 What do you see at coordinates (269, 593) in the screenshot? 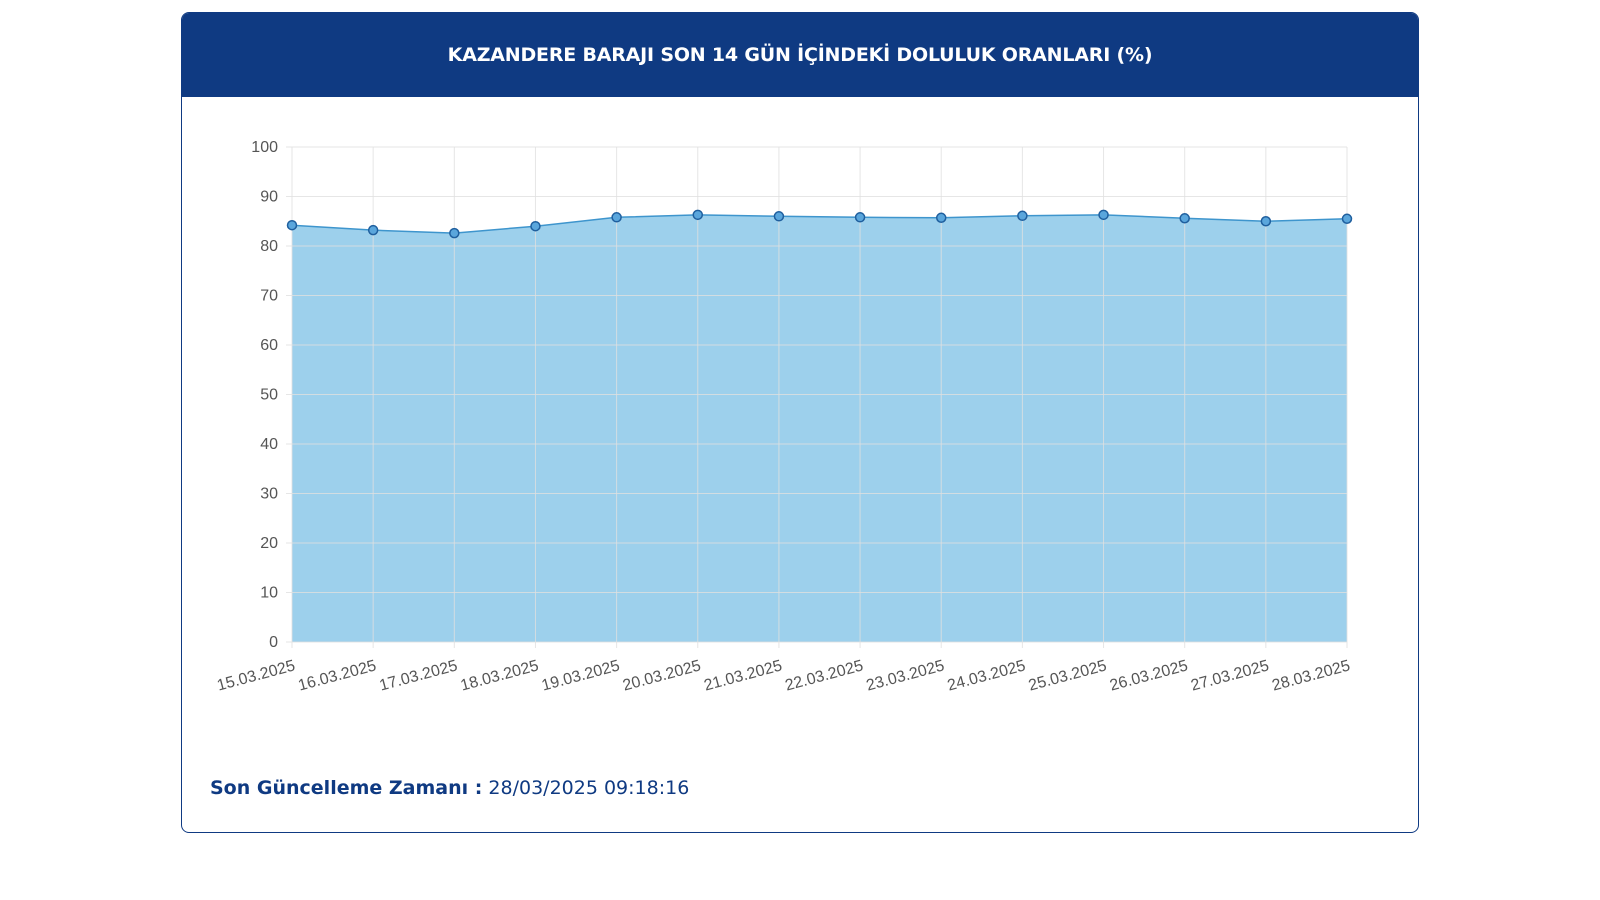
I see `y-tick-label: 10` at bounding box center [269, 593].